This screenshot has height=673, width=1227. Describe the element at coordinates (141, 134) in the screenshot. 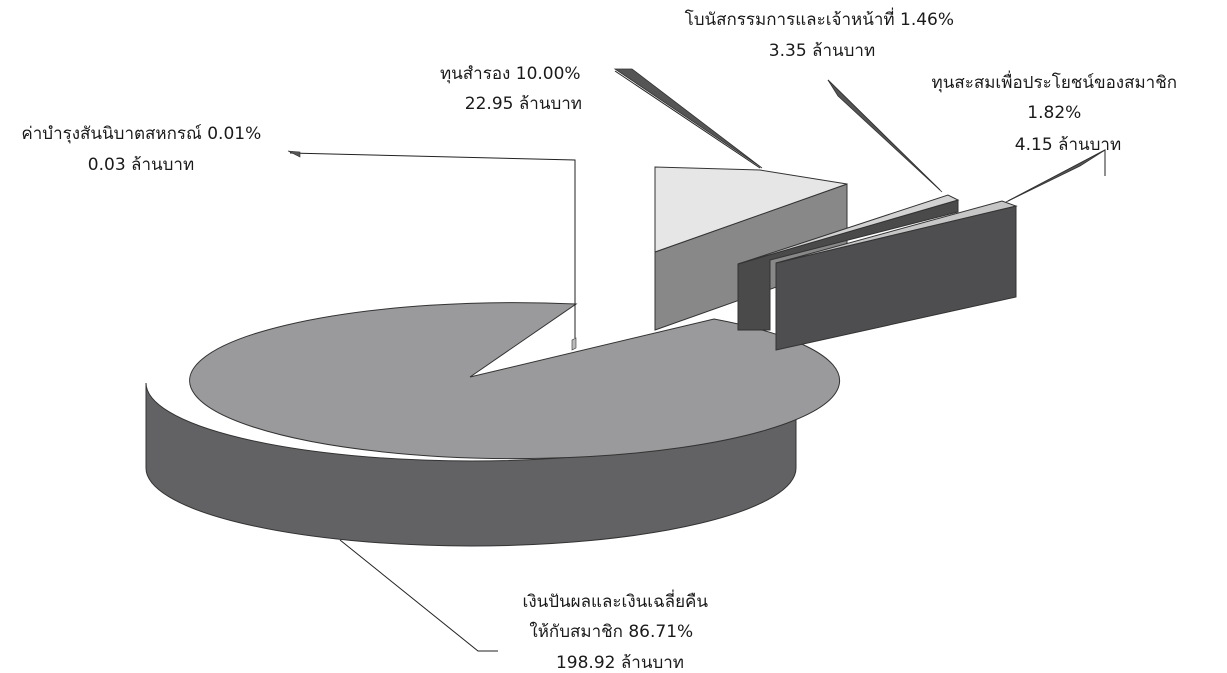

I see `label-federation-line-1: ค่าบำรุงสันนิบาตสหกรณ์ 0.01%` at that location.